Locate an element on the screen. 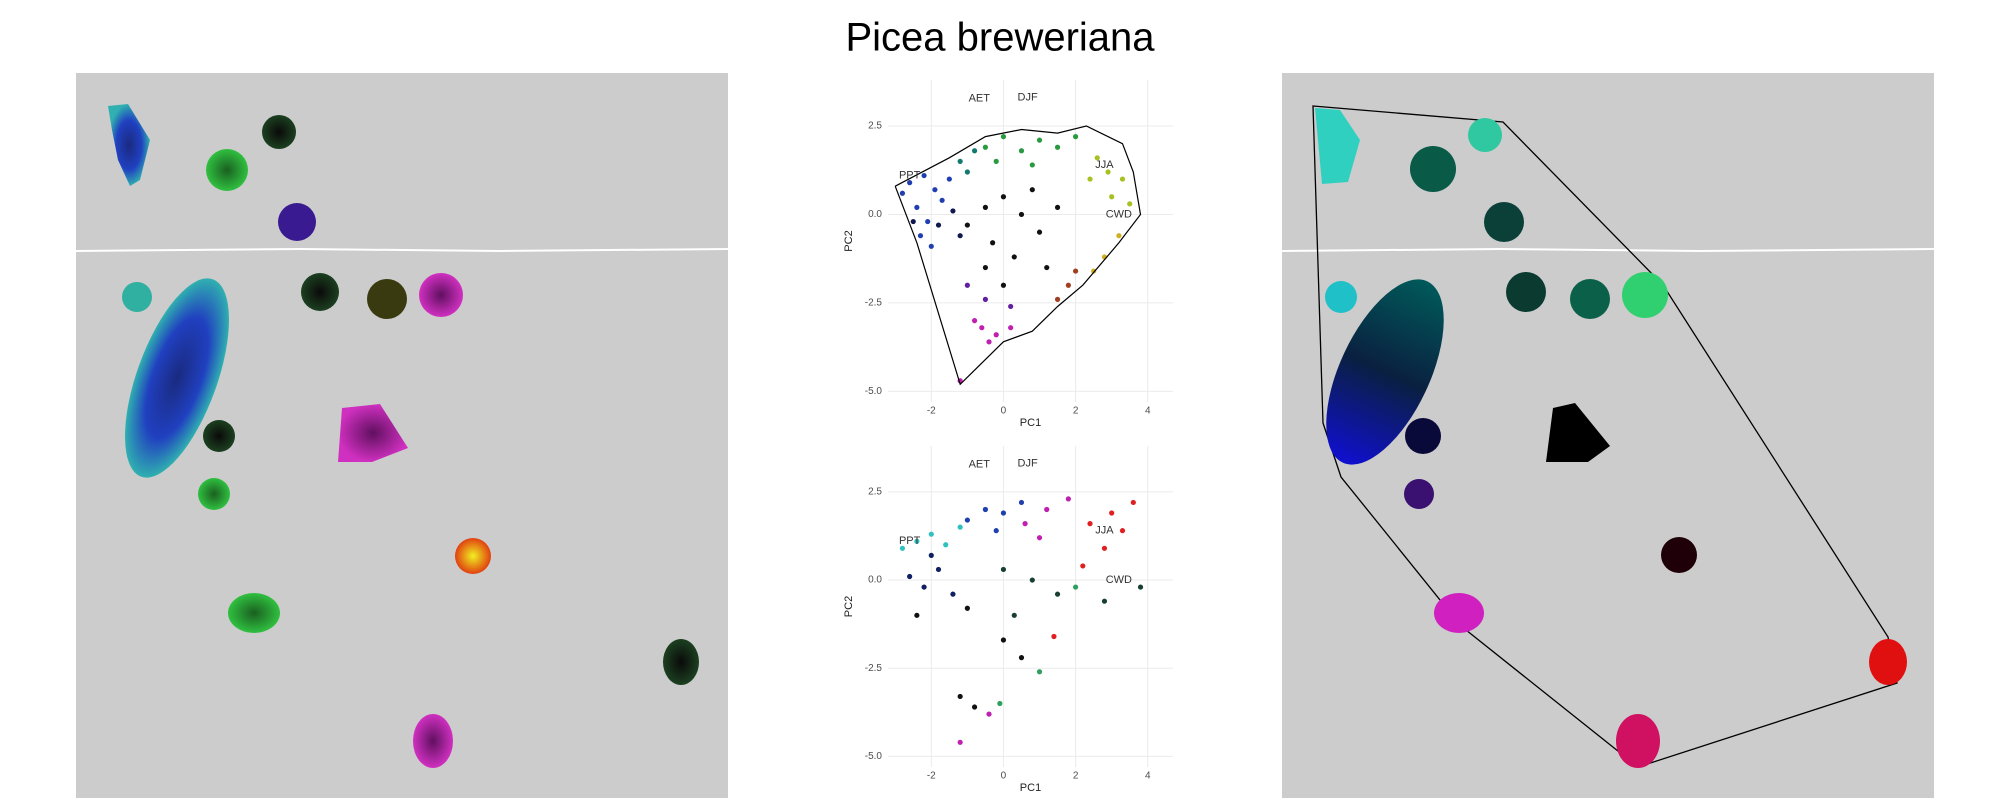 The image size is (2000, 800). scatter-panel: -2 0 2 4 2.5 0.0 -2.5 -5.0 PC1 PC2 AET DJF PPT JJA CWD is located at coordinates (1008, 620).